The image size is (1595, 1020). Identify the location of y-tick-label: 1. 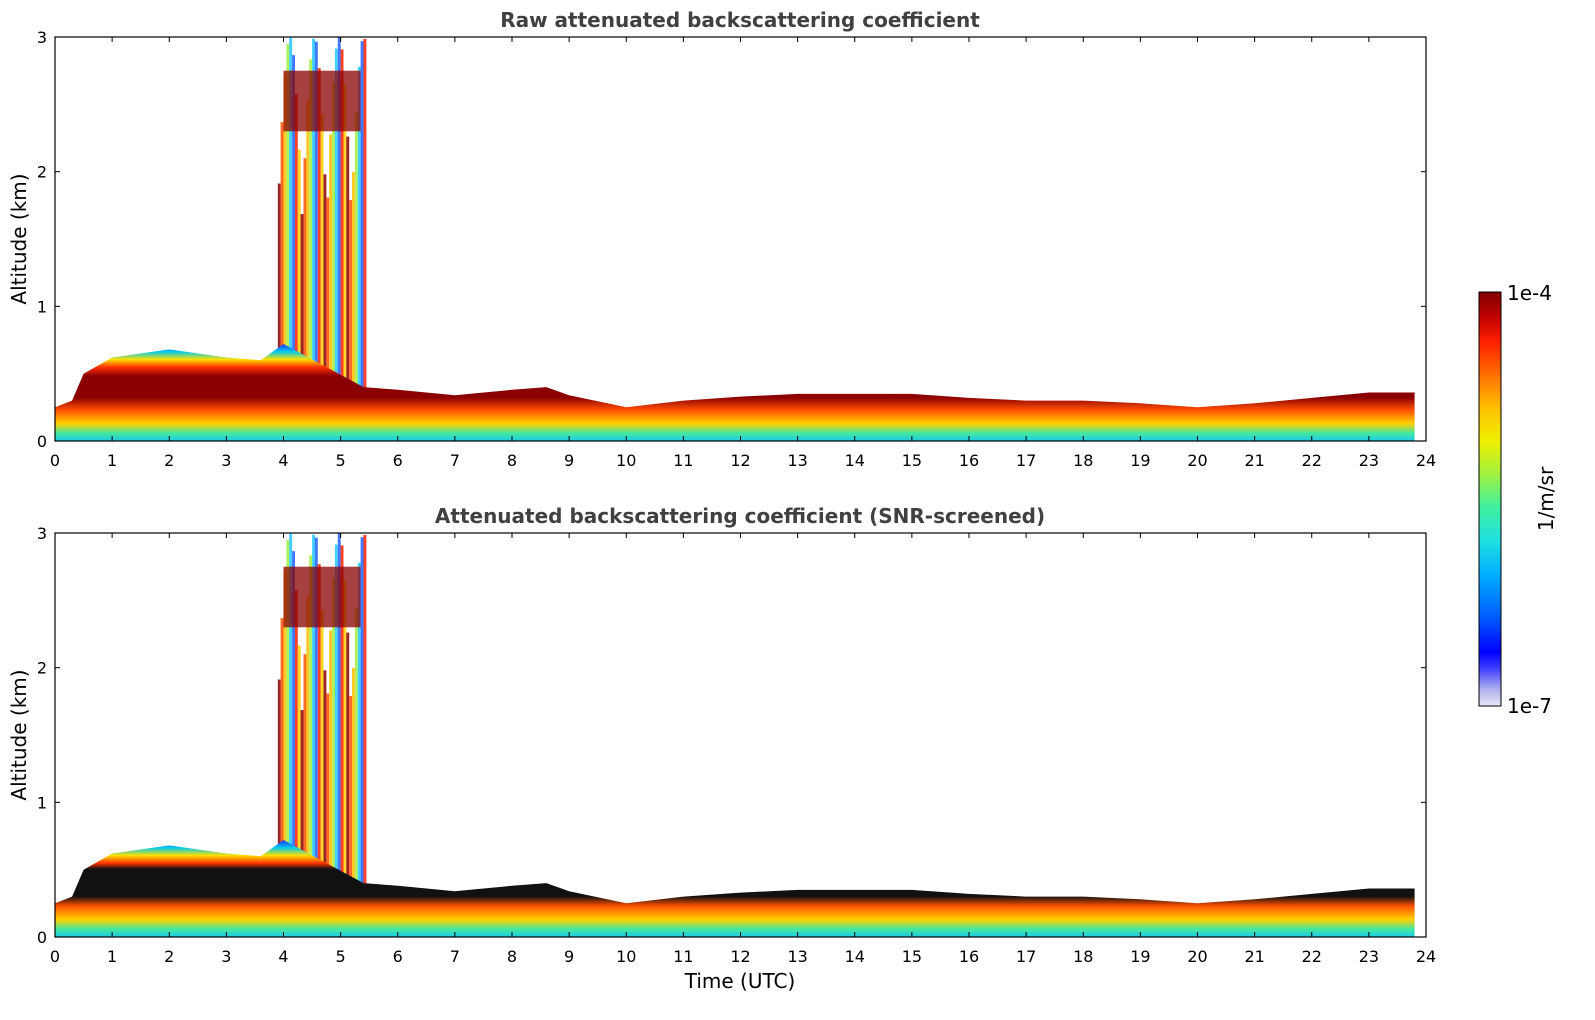
(42, 306).